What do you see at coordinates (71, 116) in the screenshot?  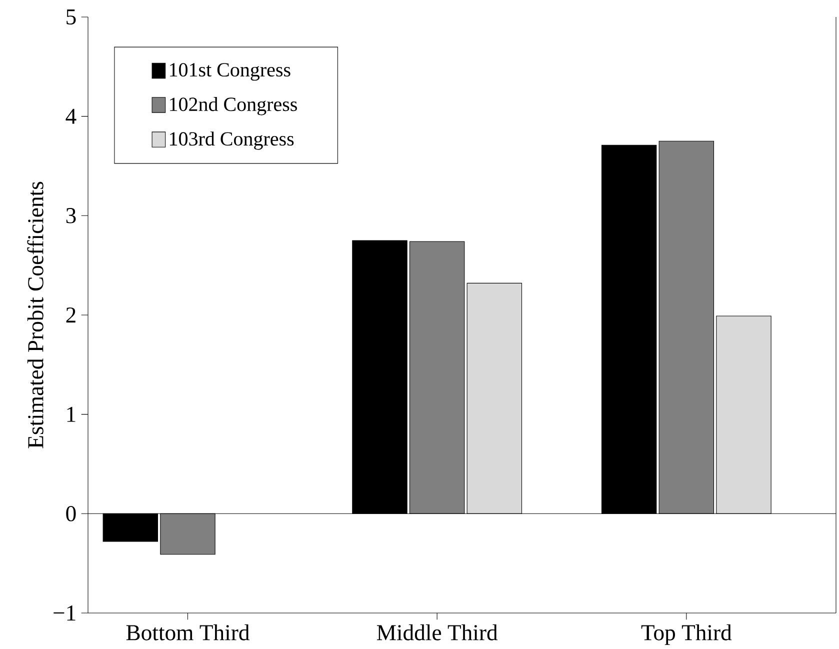 I see `y-tick-label: 4` at bounding box center [71, 116].